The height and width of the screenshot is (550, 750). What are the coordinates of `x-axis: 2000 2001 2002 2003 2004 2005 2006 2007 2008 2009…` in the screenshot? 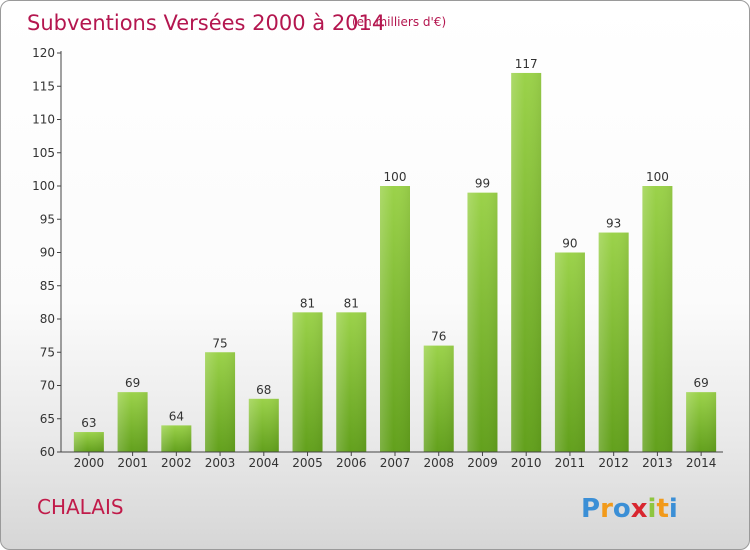 It's located at (392, 460).